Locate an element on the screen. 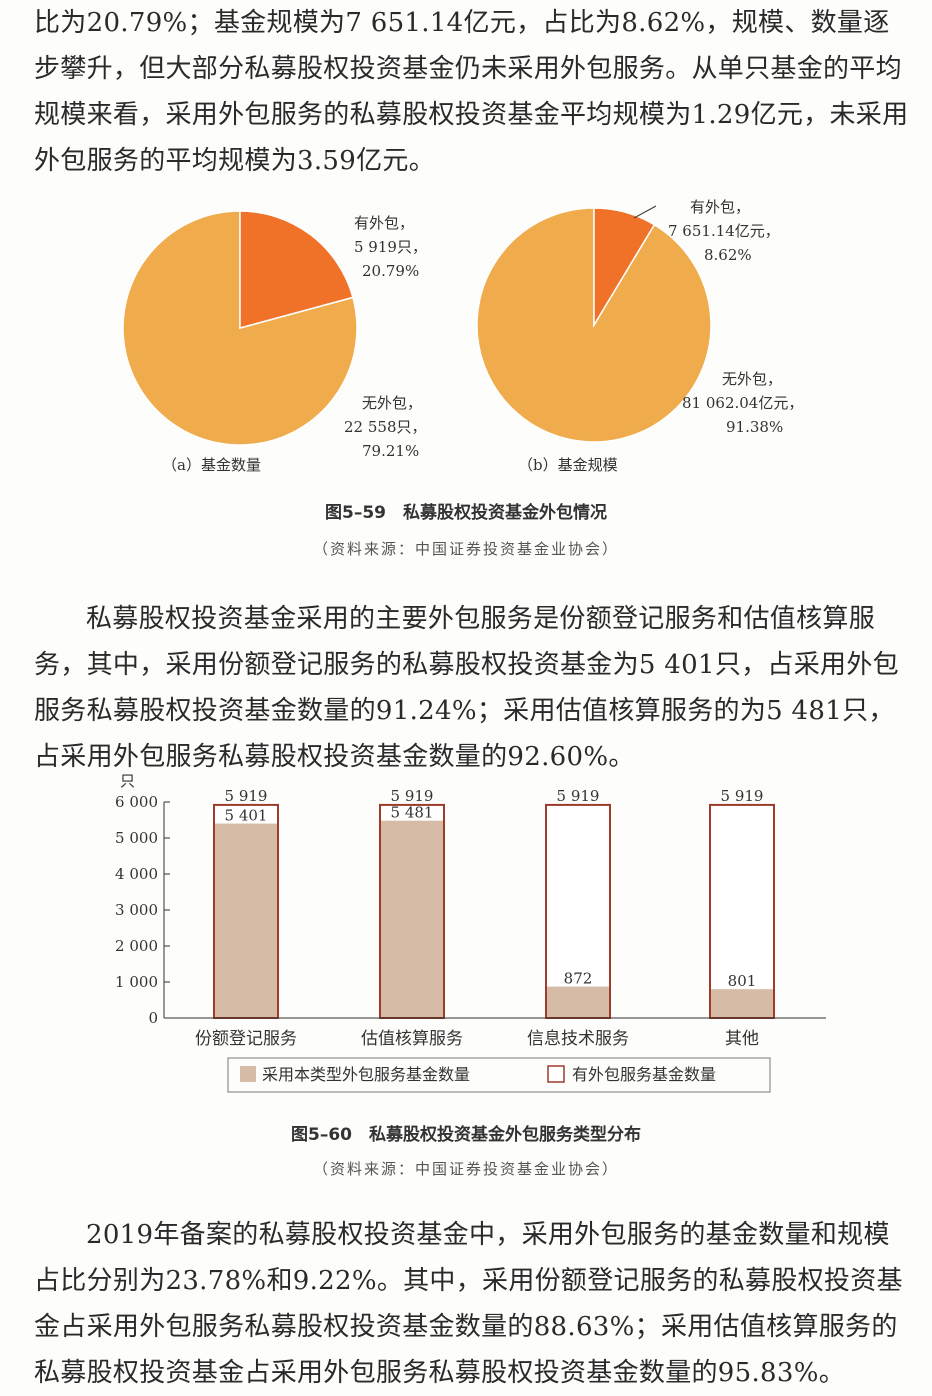 Image resolution: width=932 pixels, height=1396 pixels. pie-b-leader-line is located at coordinates (645, 212).